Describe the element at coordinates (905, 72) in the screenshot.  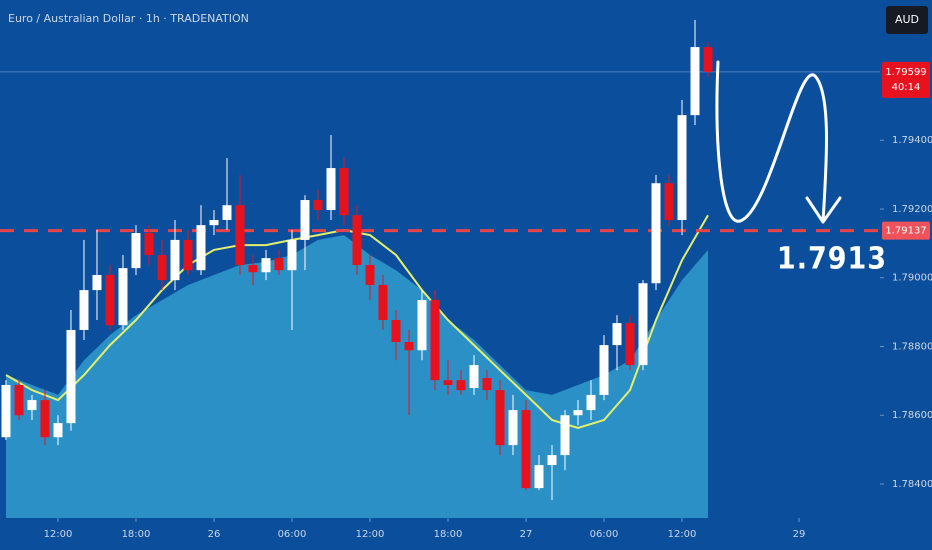
I see `last-price-label: 1.79599` at that location.